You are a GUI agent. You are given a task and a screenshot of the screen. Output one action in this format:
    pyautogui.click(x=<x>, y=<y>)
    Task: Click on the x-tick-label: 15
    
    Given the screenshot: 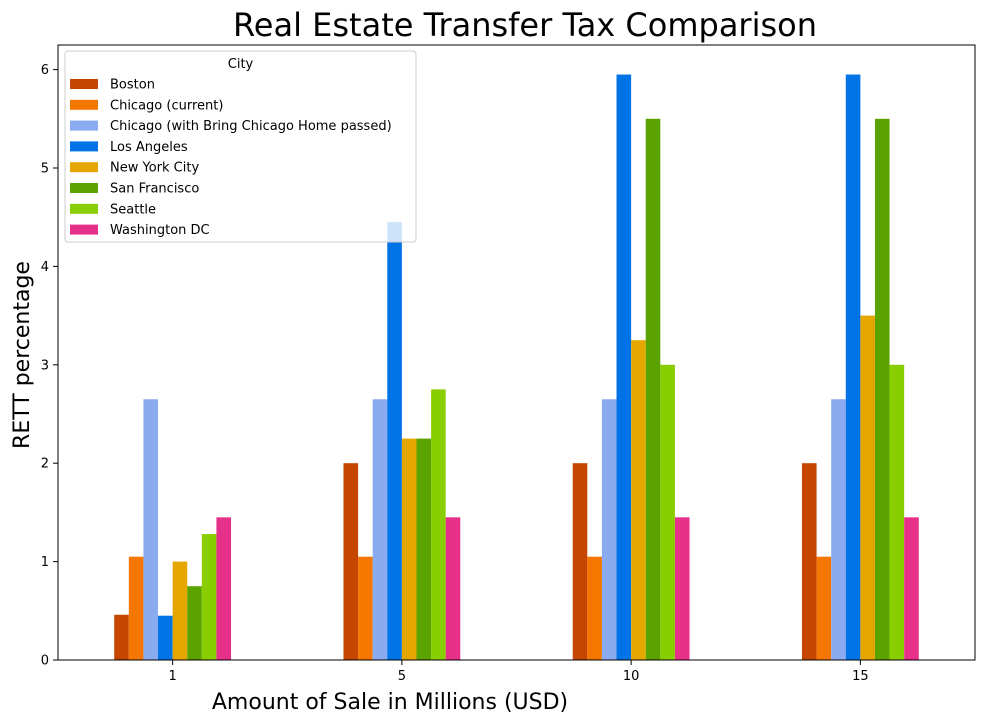 What is the action you would take?
    pyautogui.click(x=860, y=676)
    